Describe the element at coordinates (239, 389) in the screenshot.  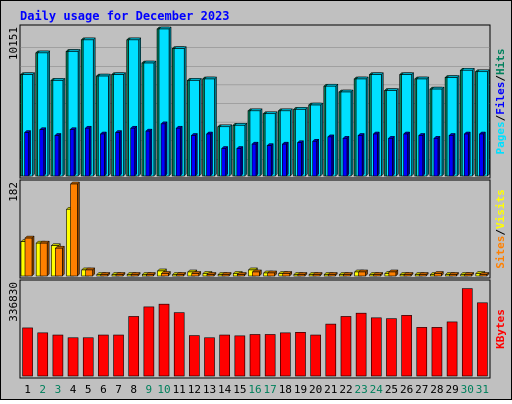
I see `x-tick-label: 15` at that location.